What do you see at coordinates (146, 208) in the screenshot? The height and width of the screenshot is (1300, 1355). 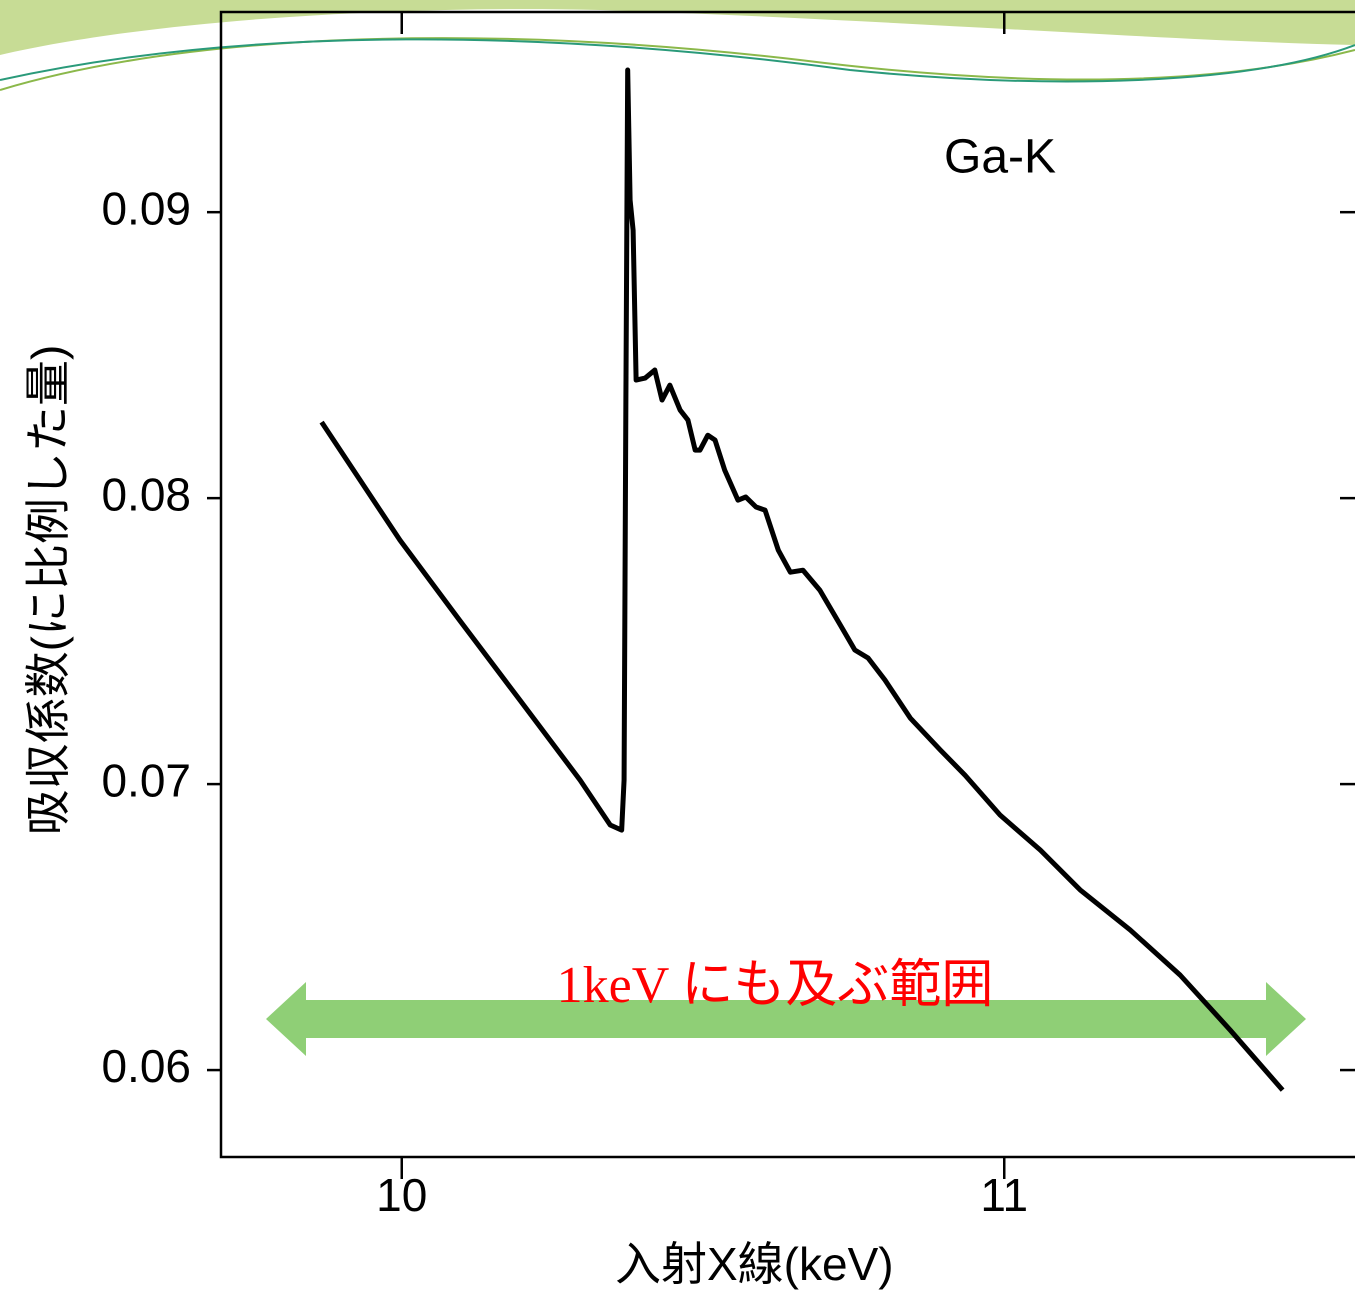 I see `y-tick-label: 0.09` at bounding box center [146, 208].